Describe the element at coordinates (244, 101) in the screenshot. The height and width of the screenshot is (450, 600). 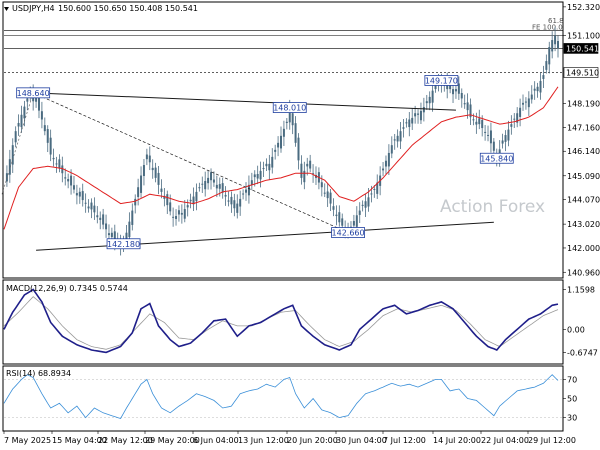
I see `trendline` at that location.